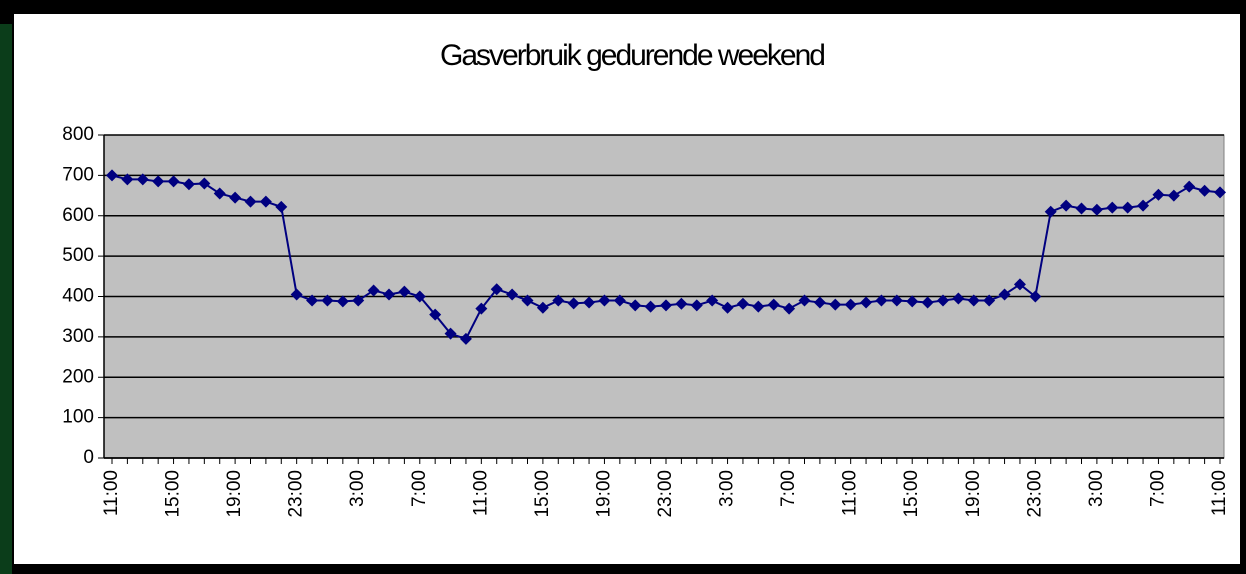 The image size is (1246, 574). I want to click on y-tick-label: 600, so click(78, 215).